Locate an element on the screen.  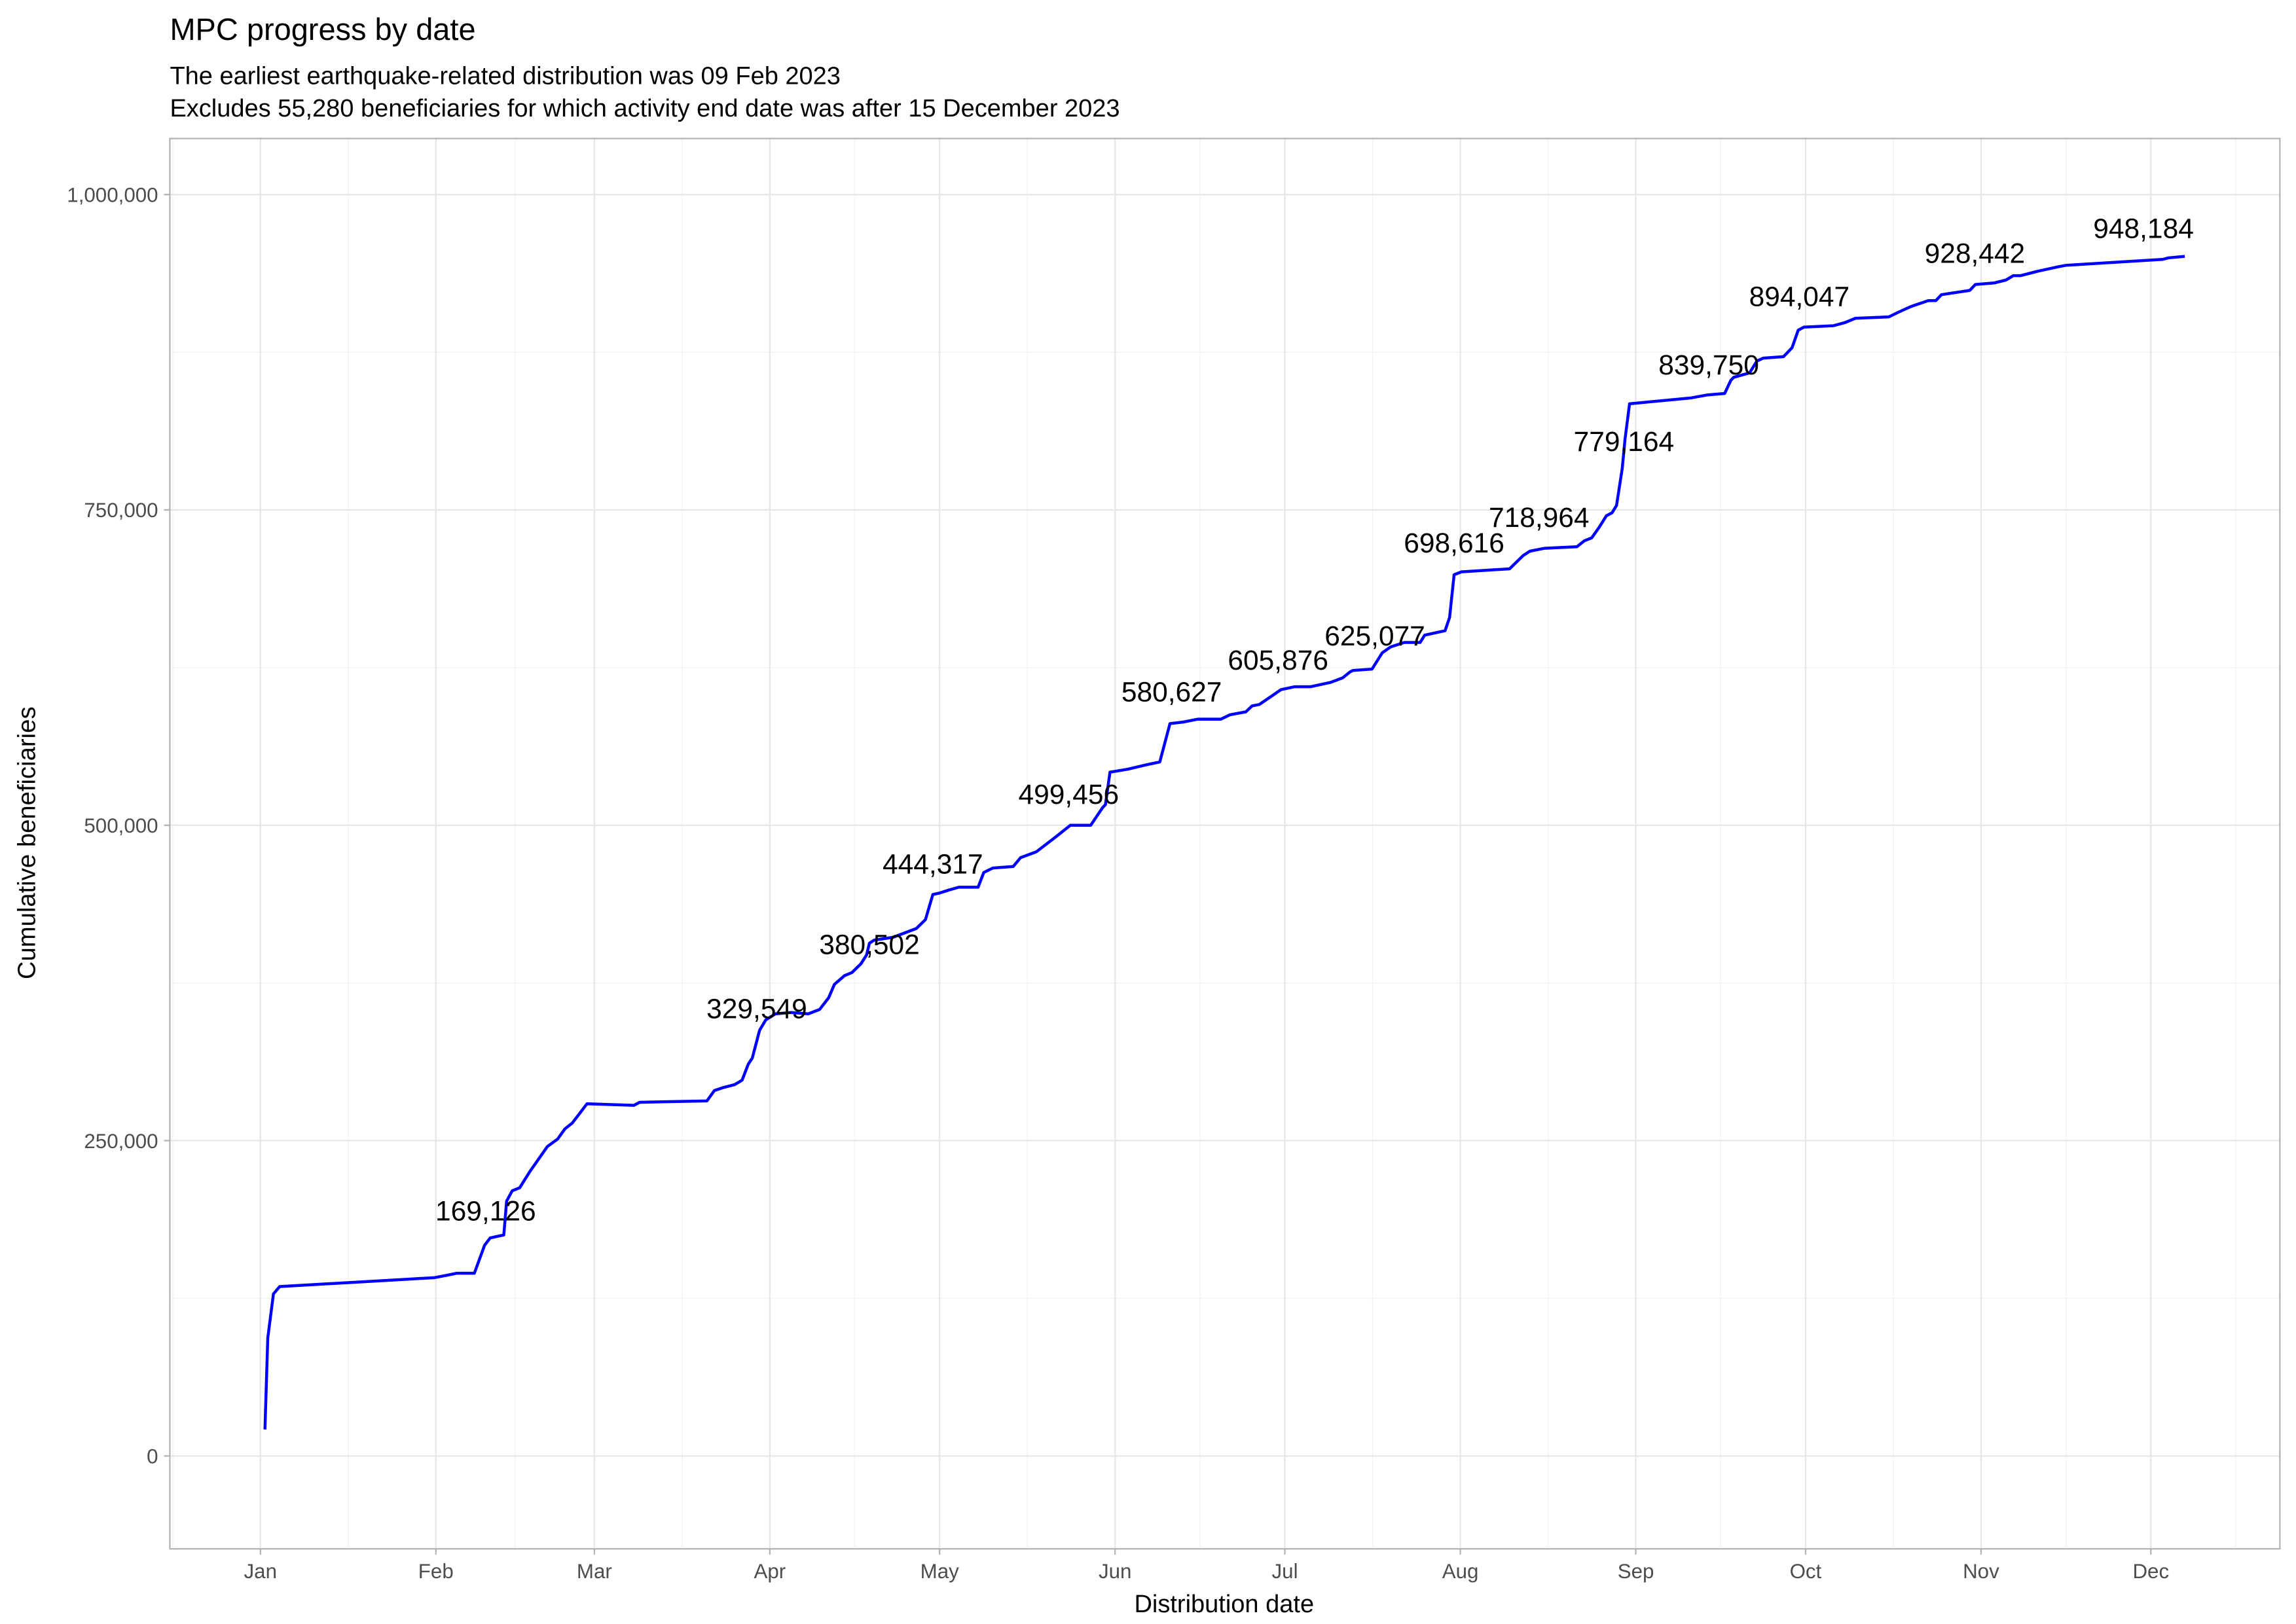
y-tick-label: 250,000 is located at coordinates (121, 1141).